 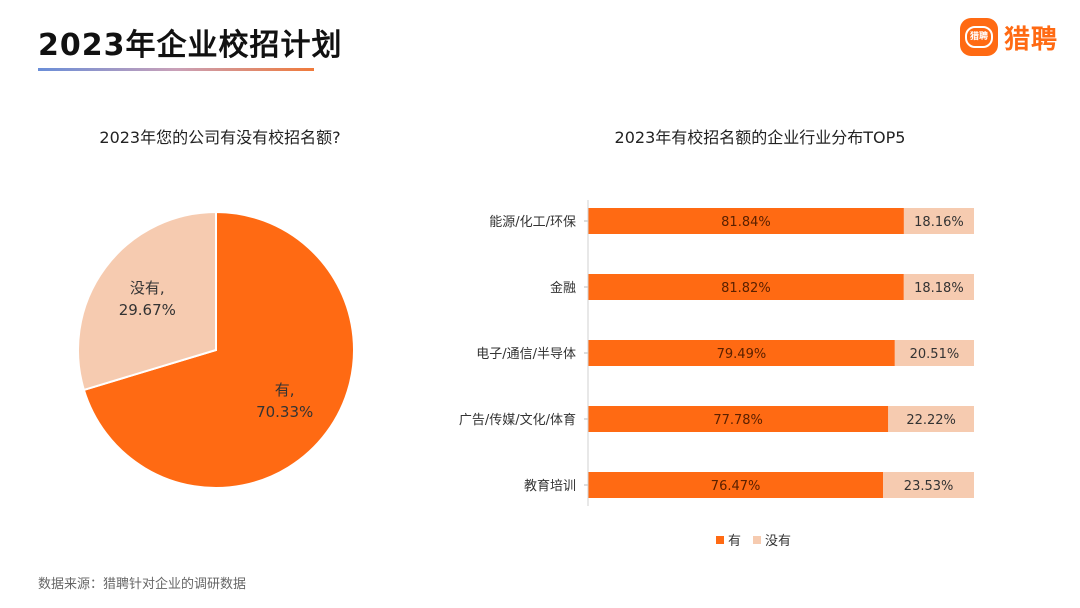 What do you see at coordinates (220, 137) in the screenshot?
I see `pie-chart-title: 2023年您的公司有没有校招名额?` at bounding box center [220, 137].